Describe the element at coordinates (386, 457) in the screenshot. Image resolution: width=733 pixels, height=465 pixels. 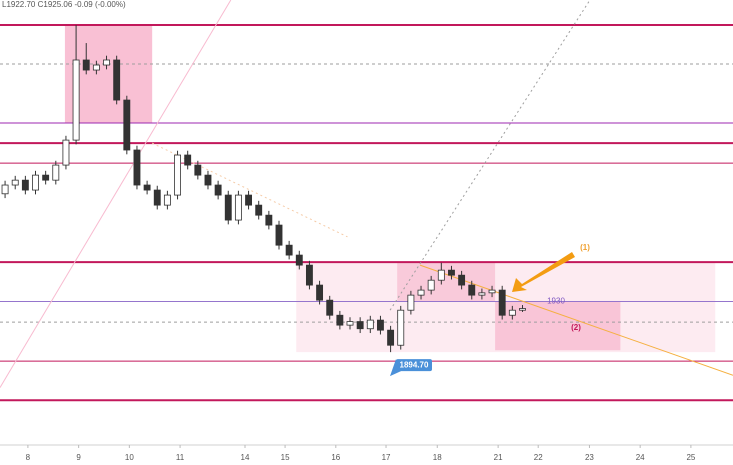
I see `x-tick-label: 17` at that location.